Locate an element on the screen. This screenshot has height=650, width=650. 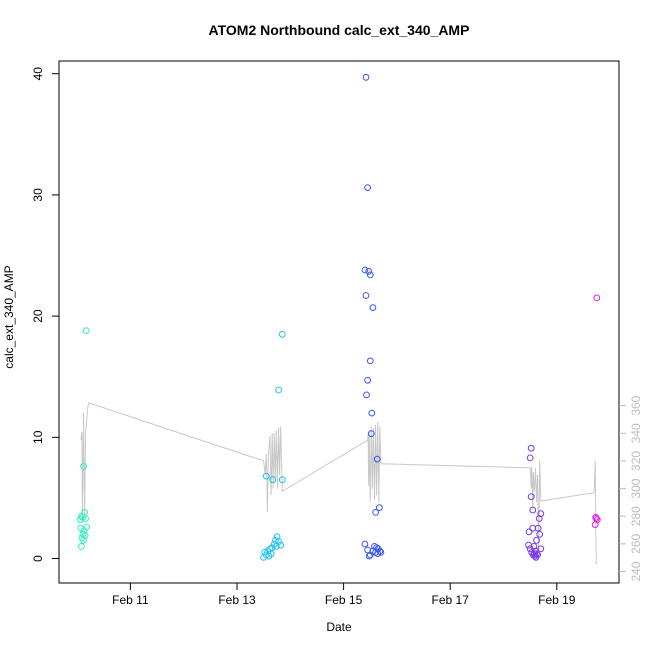
x-axis-label: Date is located at coordinates (339, 627).